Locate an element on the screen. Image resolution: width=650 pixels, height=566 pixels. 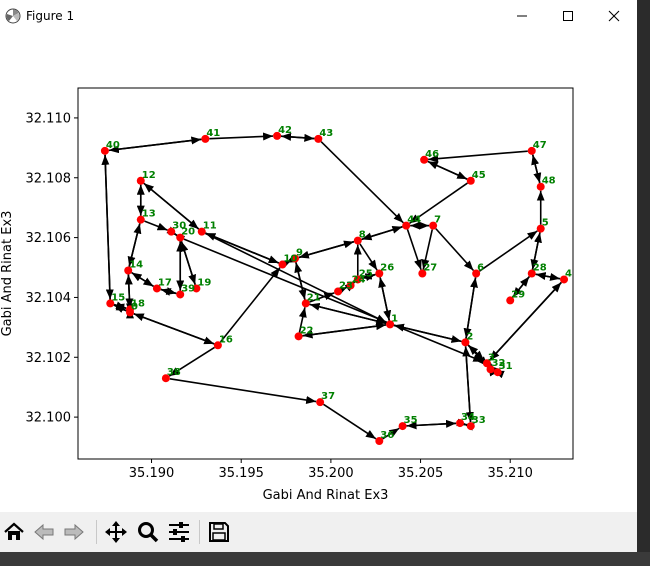
node-label: 33 is located at coordinates (479, 420).